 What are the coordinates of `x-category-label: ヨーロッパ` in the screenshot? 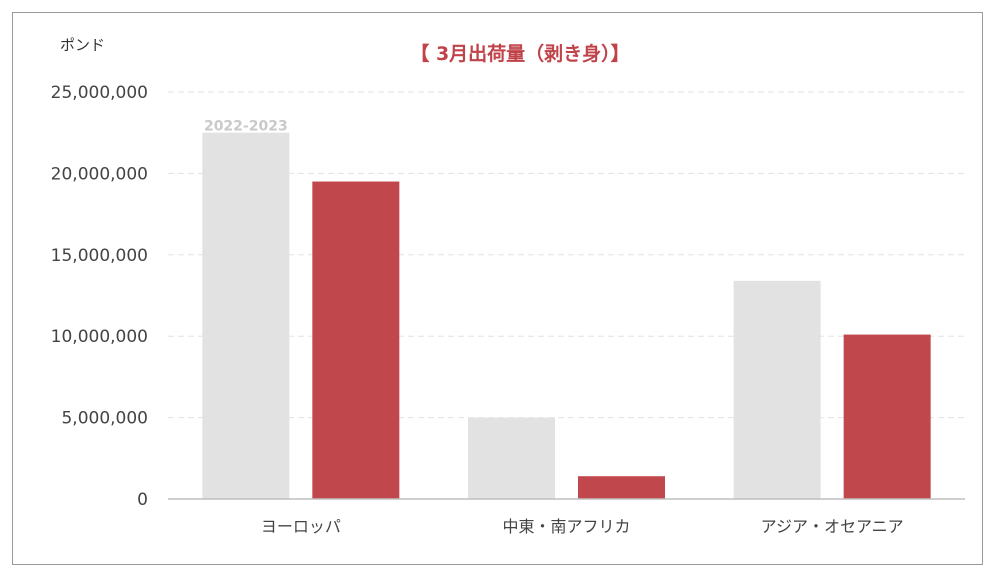 It's located at (301, 526).